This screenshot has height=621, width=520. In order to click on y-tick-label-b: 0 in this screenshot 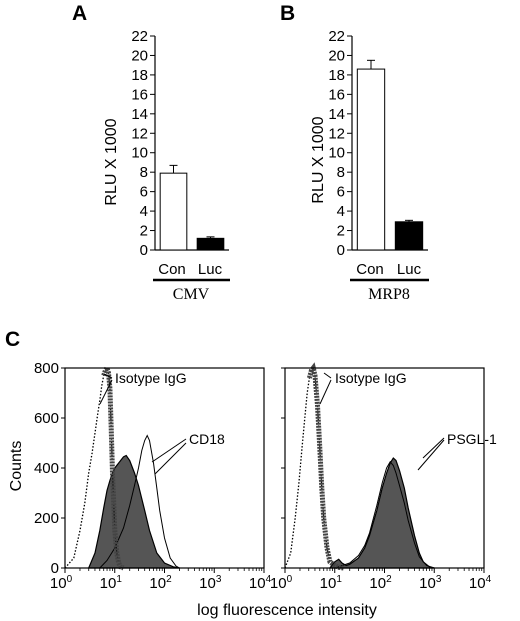, I will do `click(341, 250)`.